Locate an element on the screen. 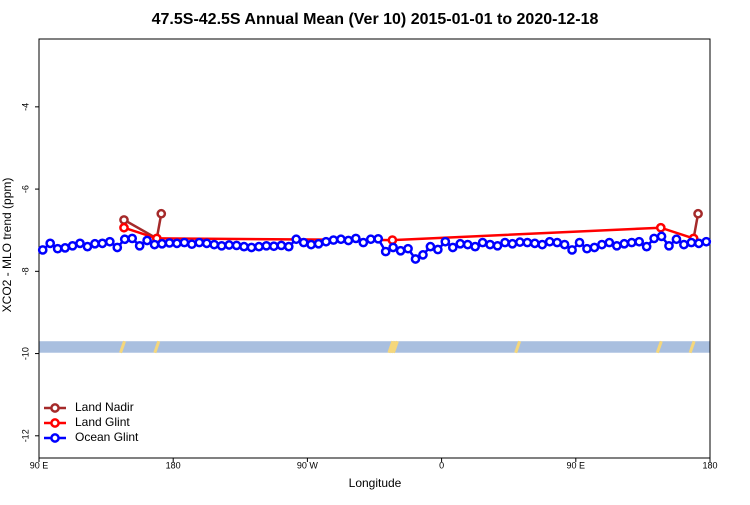  y-tick-label: -8 is located at coordinates (25, 271).